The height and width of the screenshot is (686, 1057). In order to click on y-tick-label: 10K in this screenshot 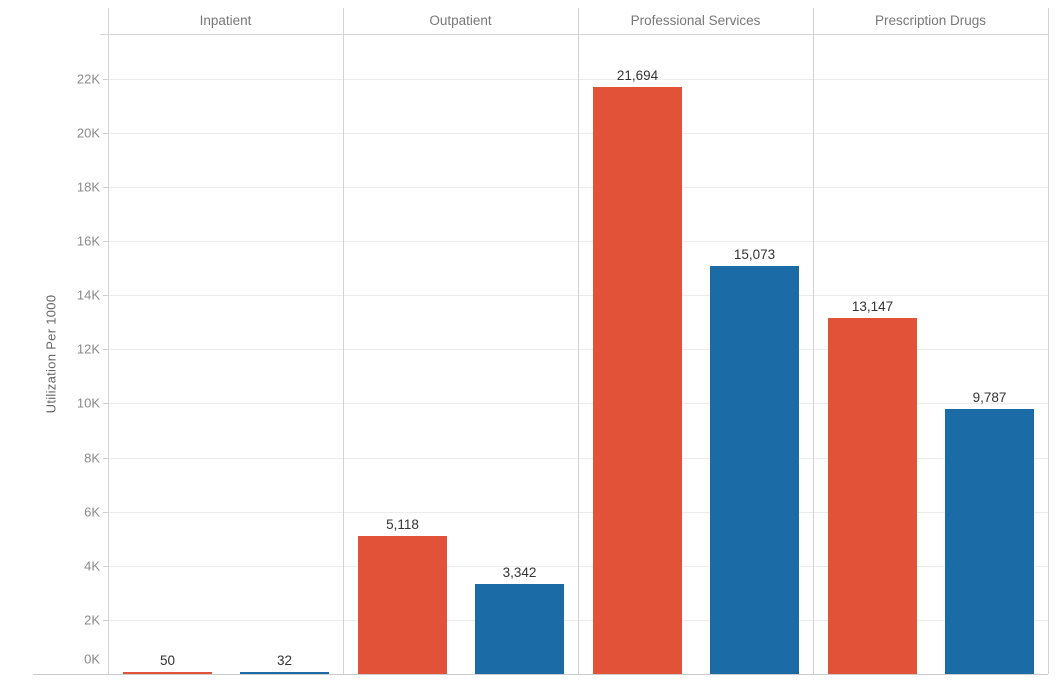, I will do `click(88, 403)`.